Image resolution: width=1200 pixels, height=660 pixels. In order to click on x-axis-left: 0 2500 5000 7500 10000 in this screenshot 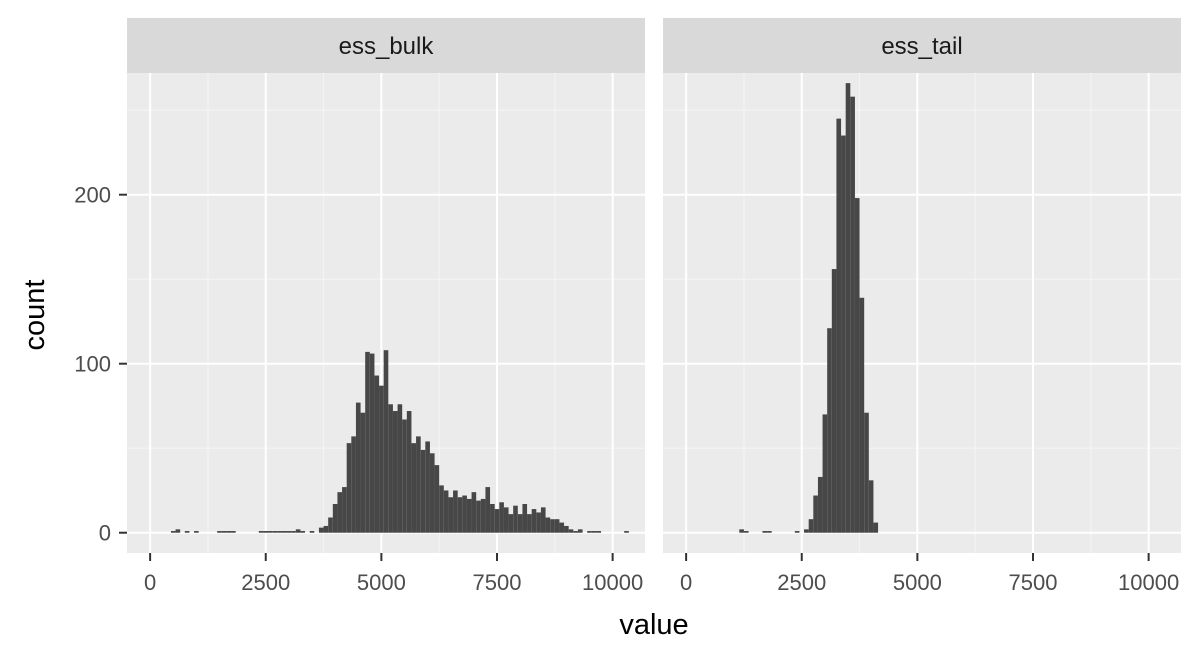, I will do `click(393, 574)`.